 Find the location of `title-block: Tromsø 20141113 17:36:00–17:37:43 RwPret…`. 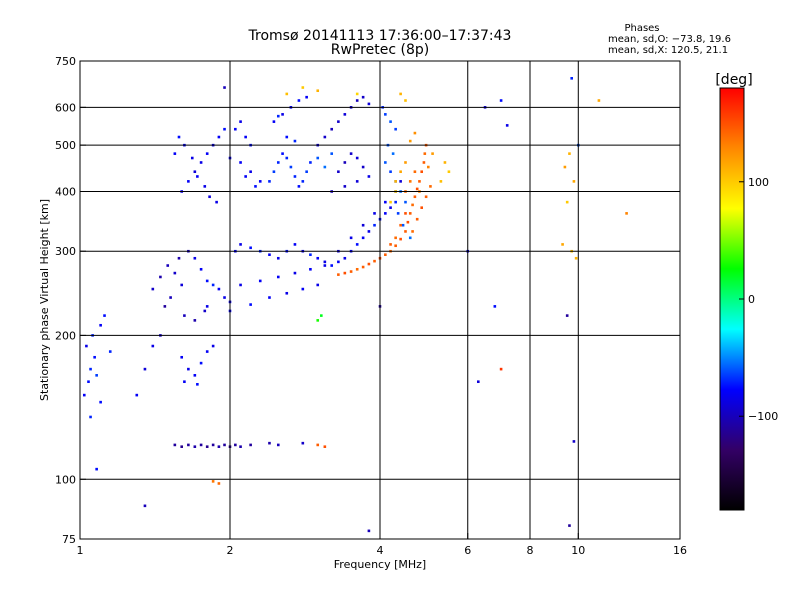

title-block: Tromsø 20141113 17:36:00–17:37:43 RwPret… is located at coordinates (380, 43).